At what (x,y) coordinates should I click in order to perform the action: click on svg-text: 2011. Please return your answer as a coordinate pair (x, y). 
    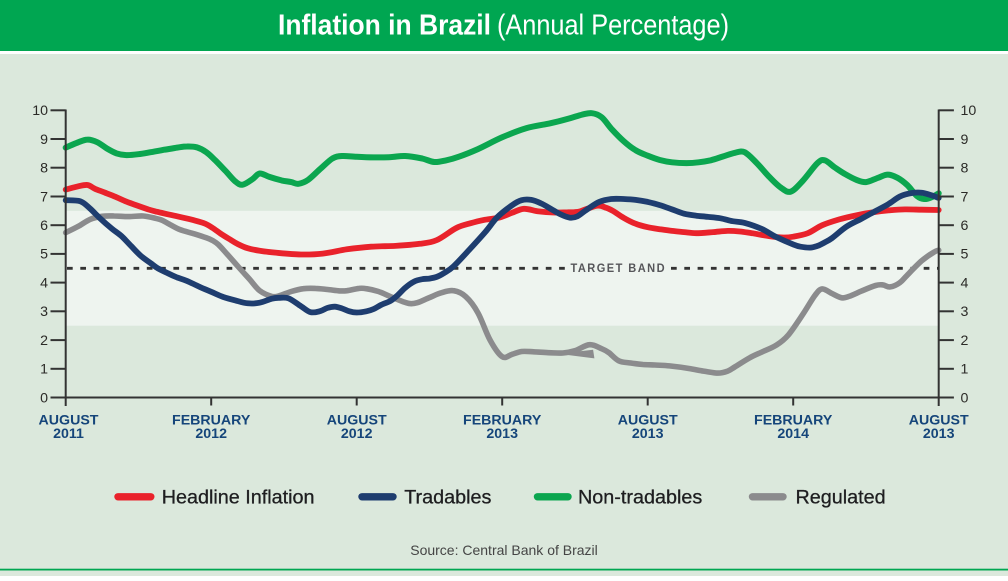
    Looking at the image, I should click on (68, 434).